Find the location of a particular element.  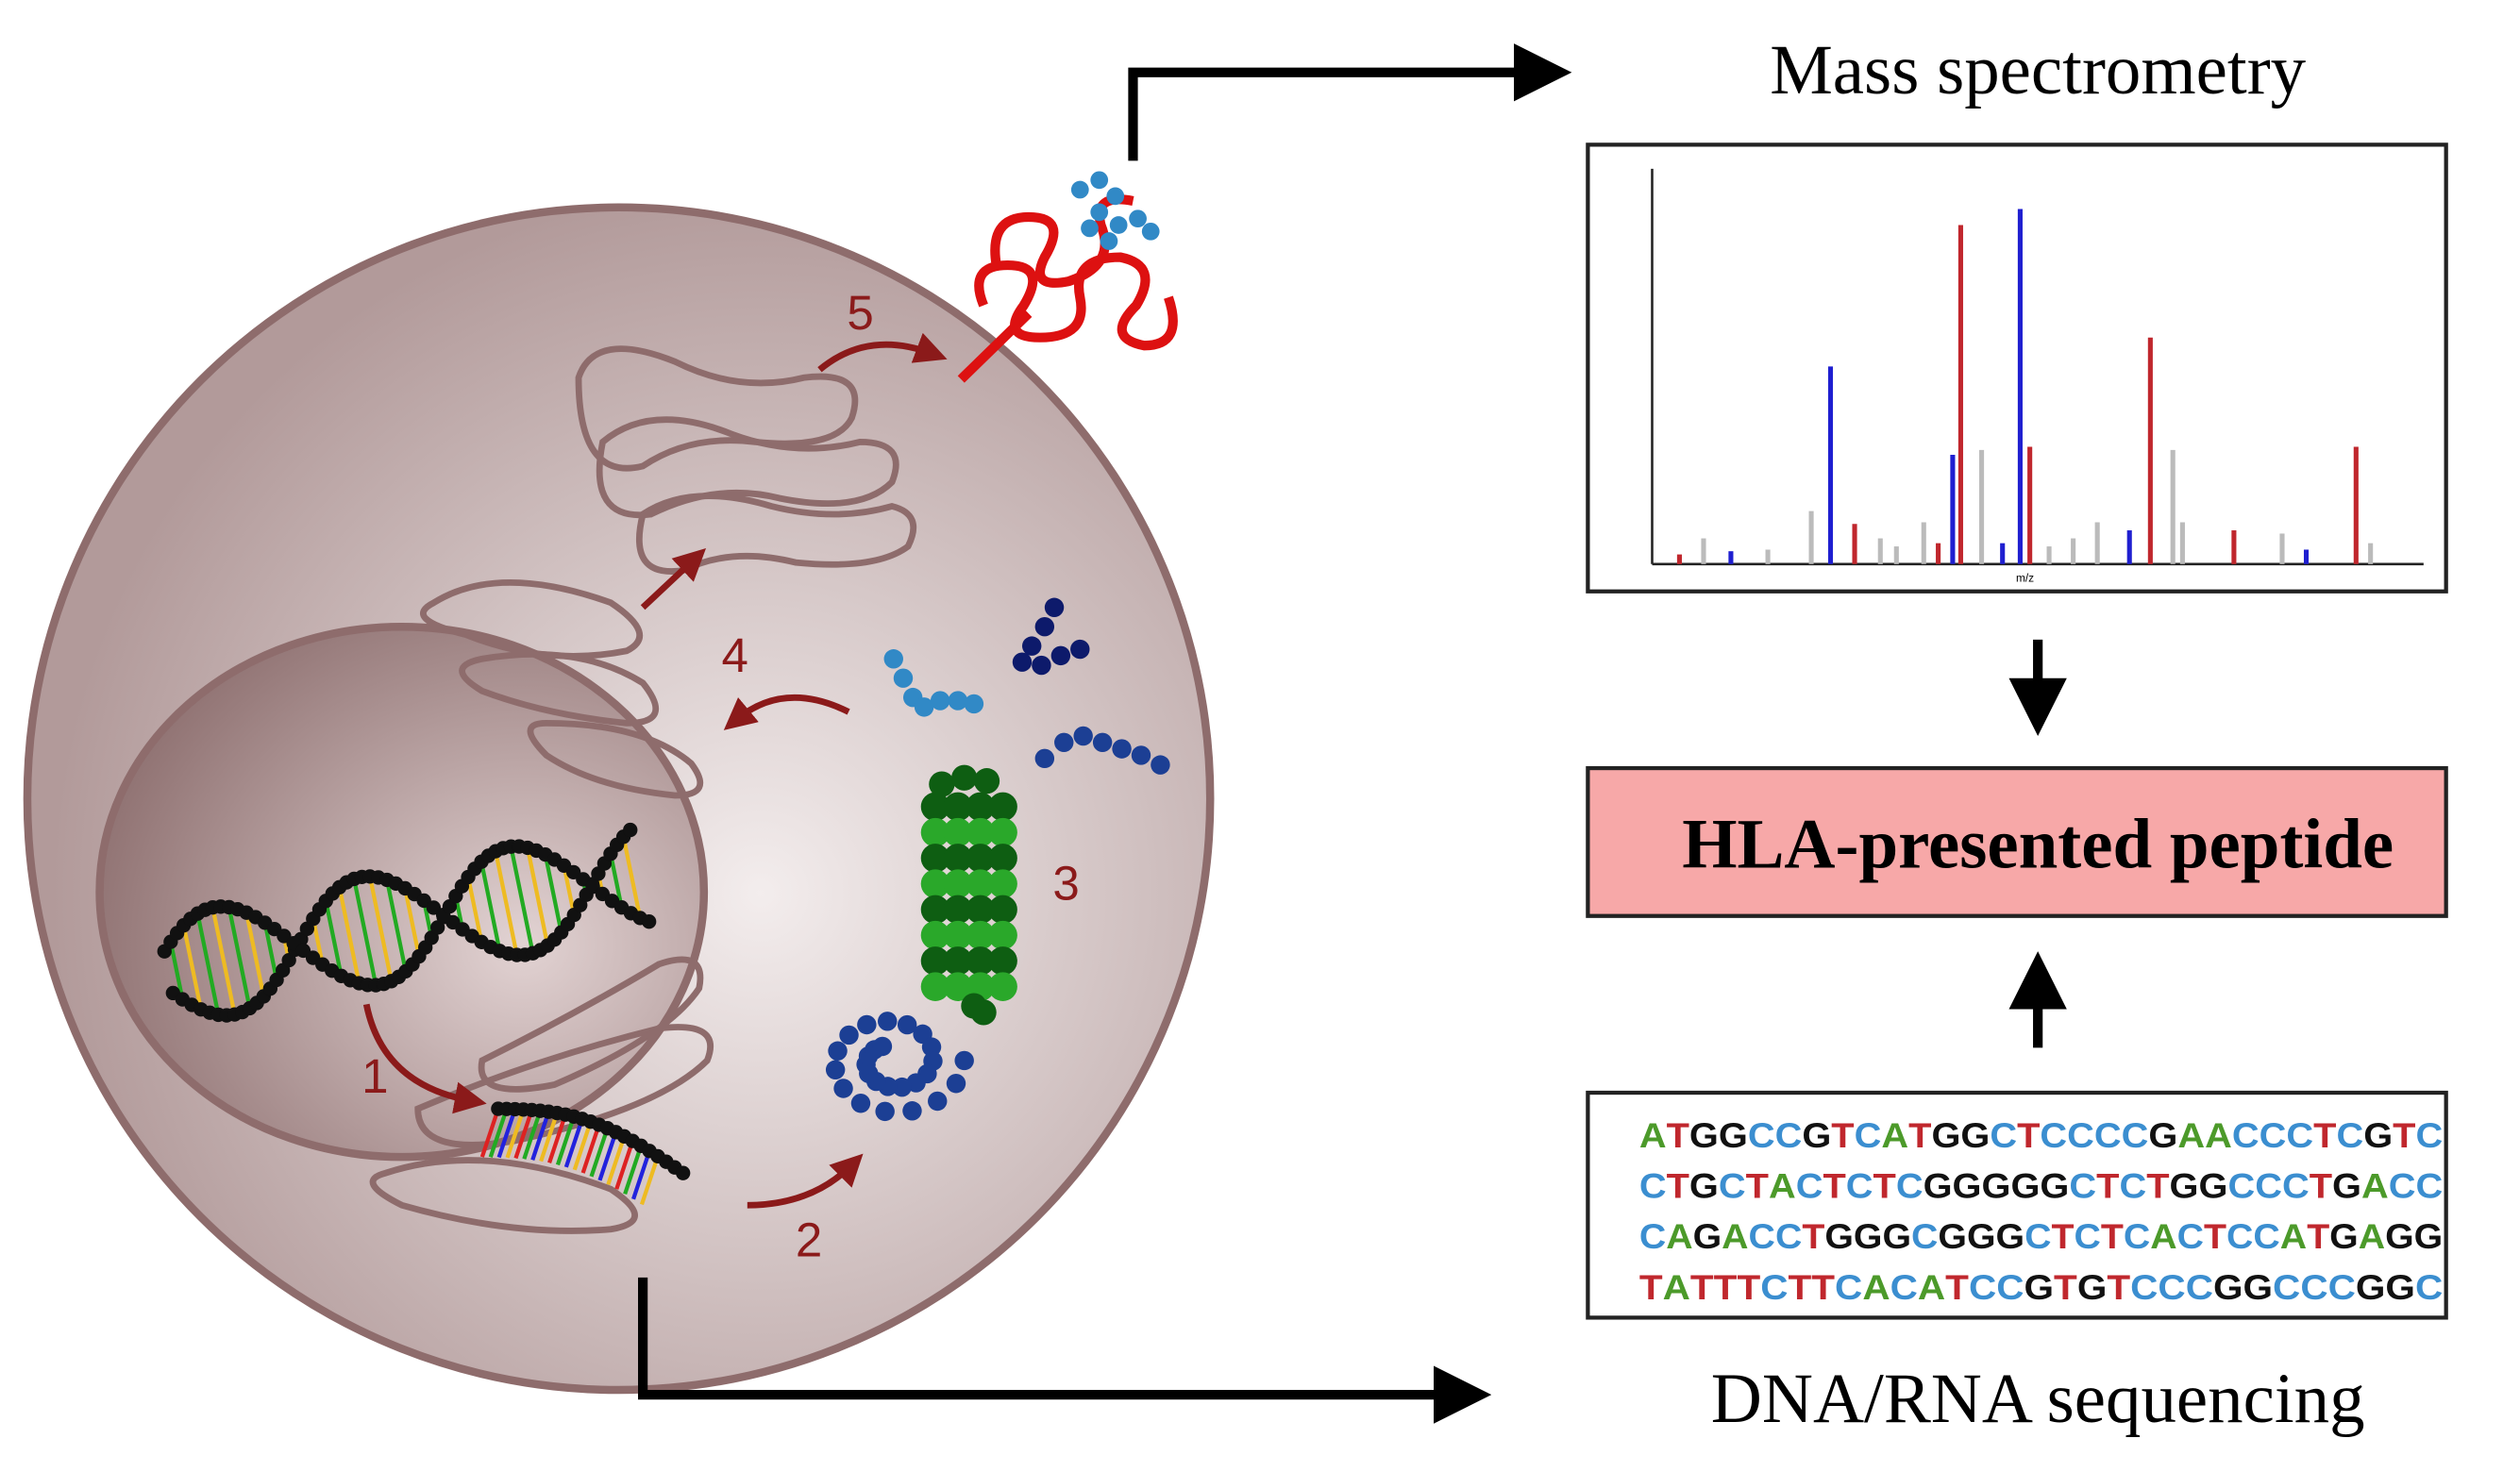

endoplasmic-reticulum is located at coordinates (541, 906).